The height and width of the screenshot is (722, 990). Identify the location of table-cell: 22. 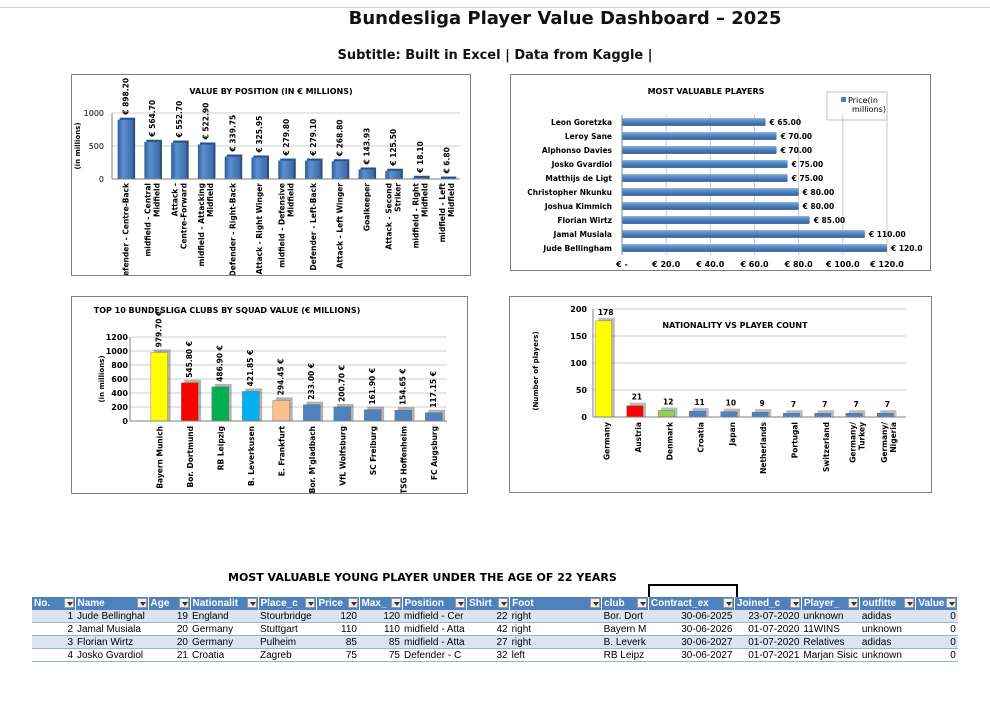
(488, 616).